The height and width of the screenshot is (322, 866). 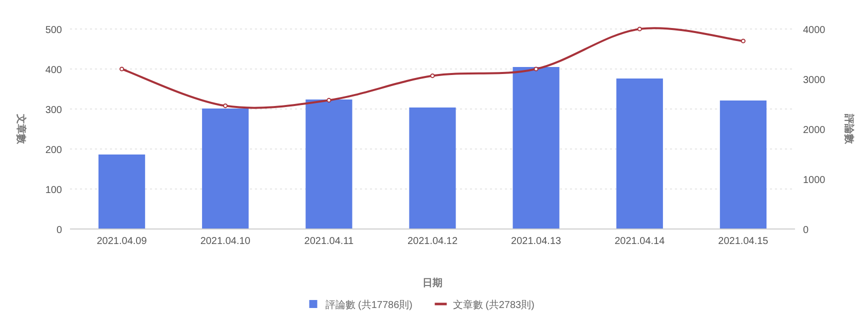 I want to click on y-tick-label: 400, so click(x=53, y=70).